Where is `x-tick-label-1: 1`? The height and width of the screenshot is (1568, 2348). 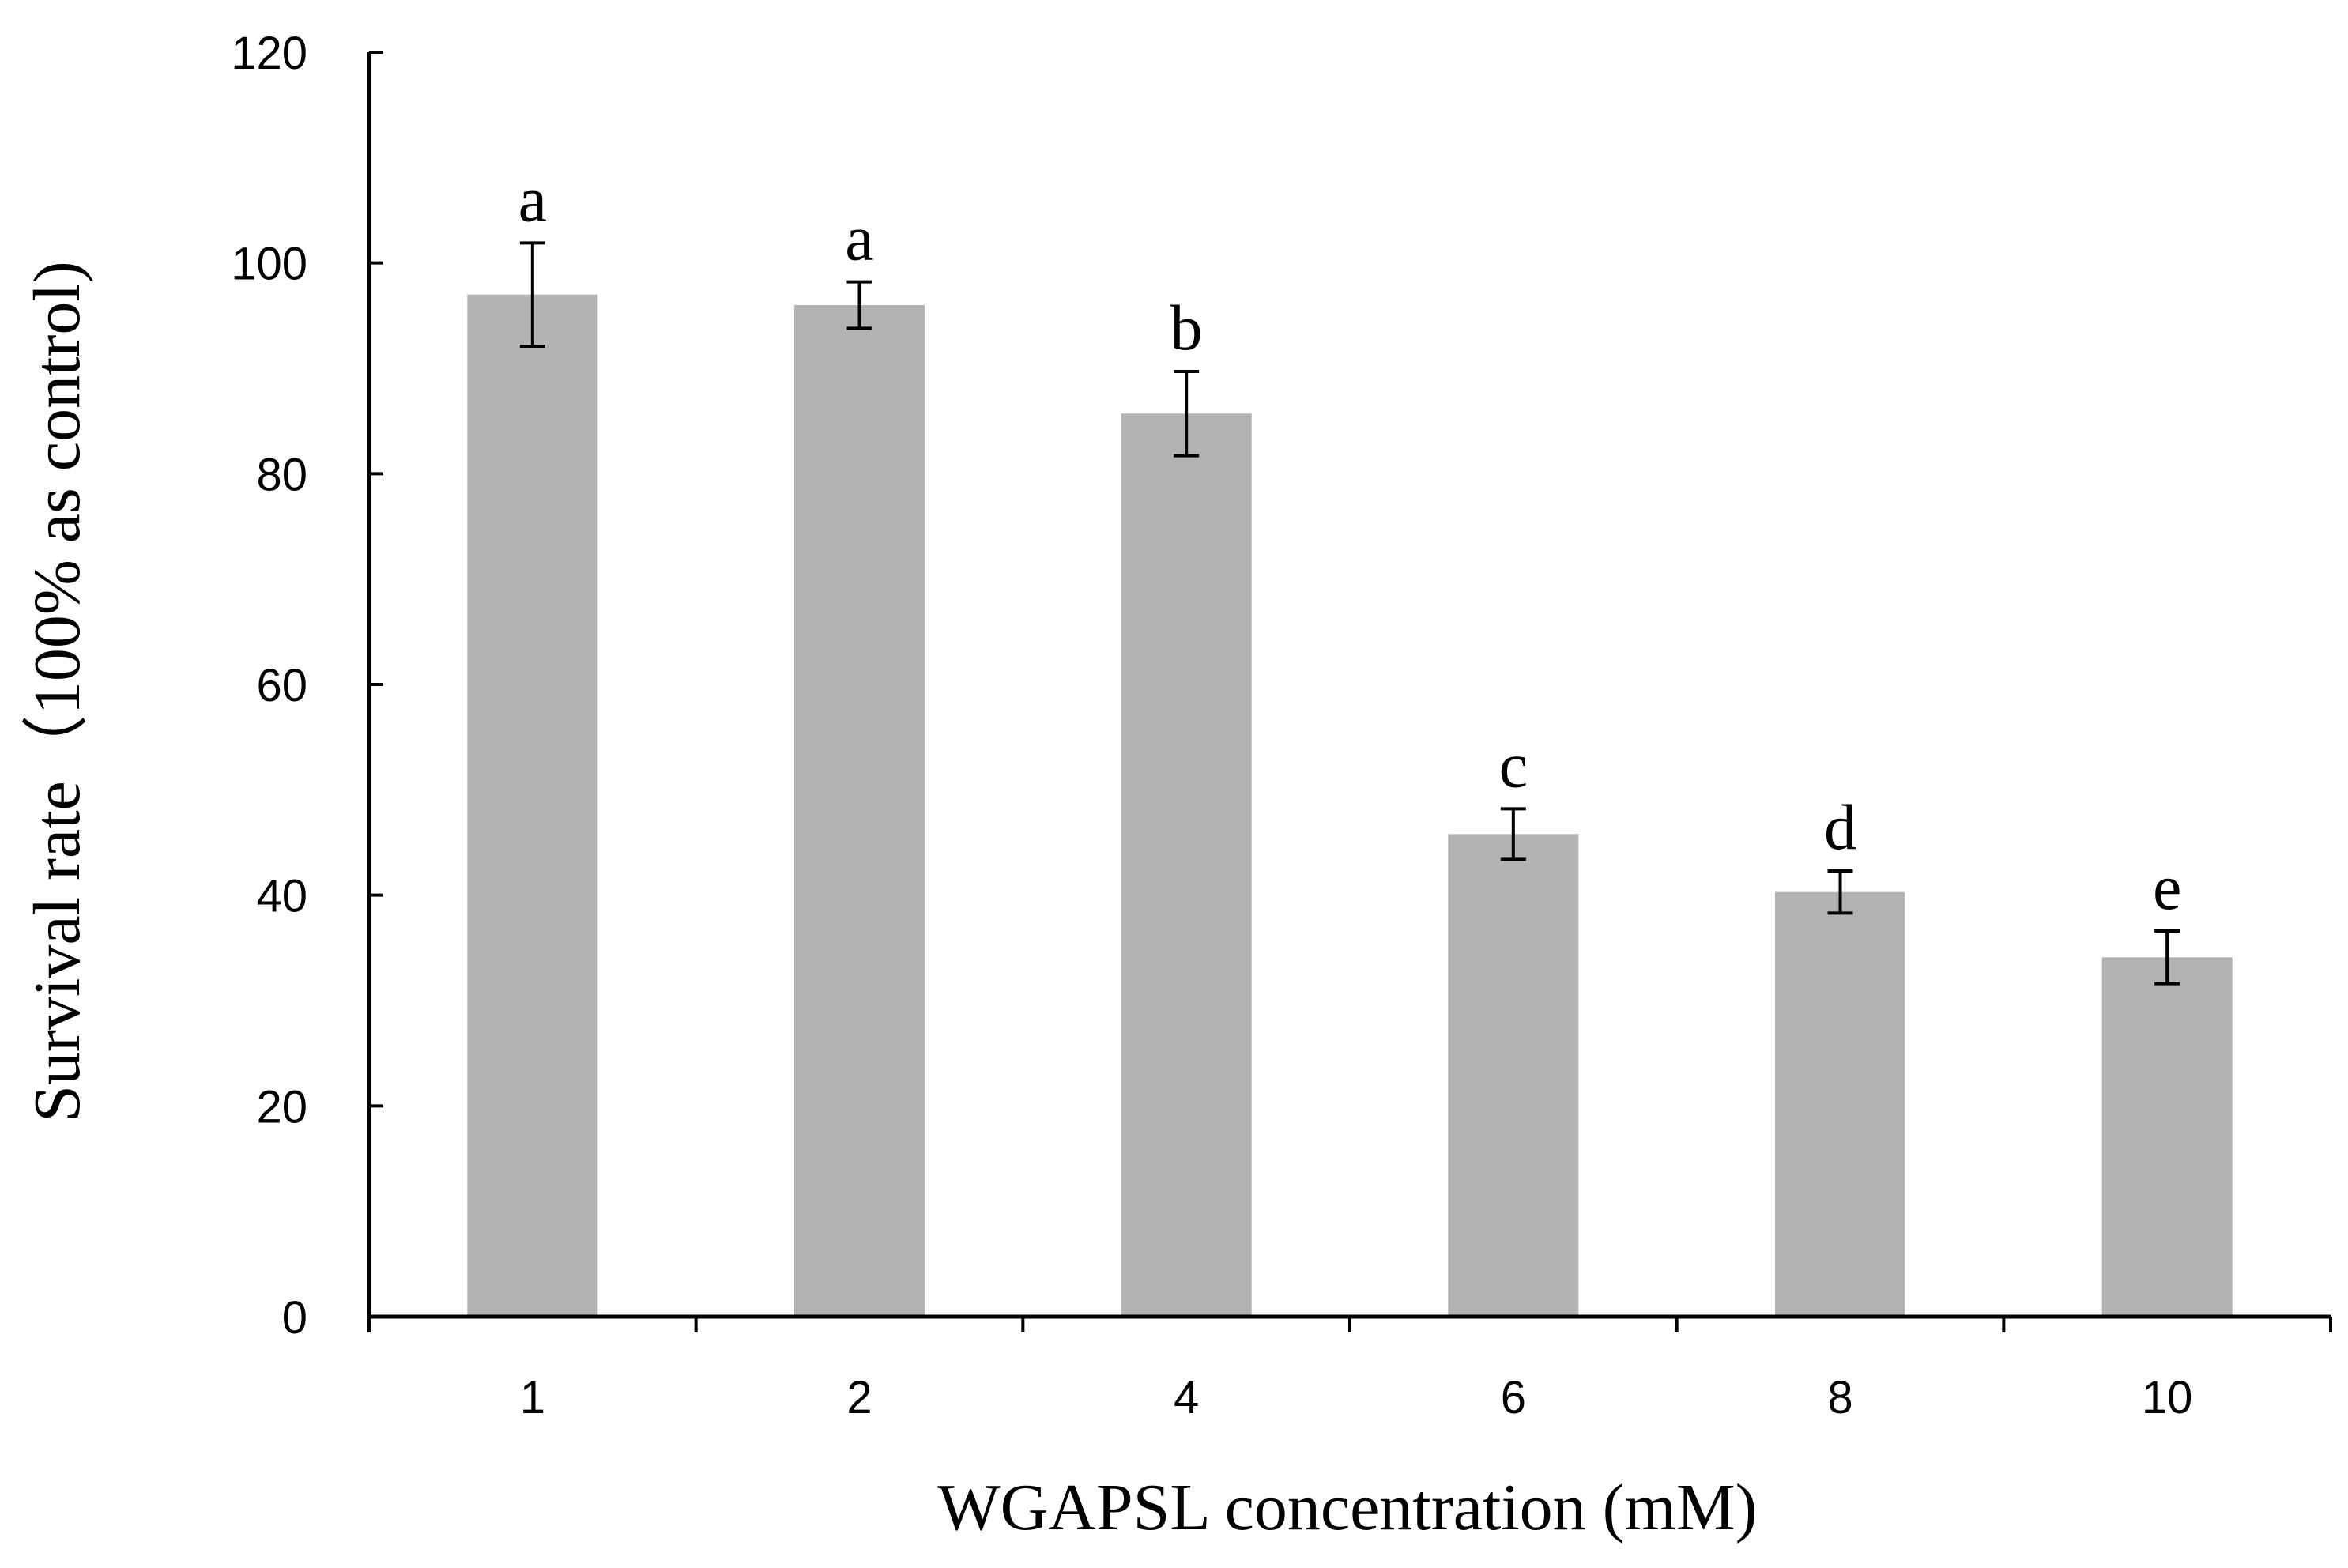 x-tick-label-1: 1 is located at coordinates (532, 1397).